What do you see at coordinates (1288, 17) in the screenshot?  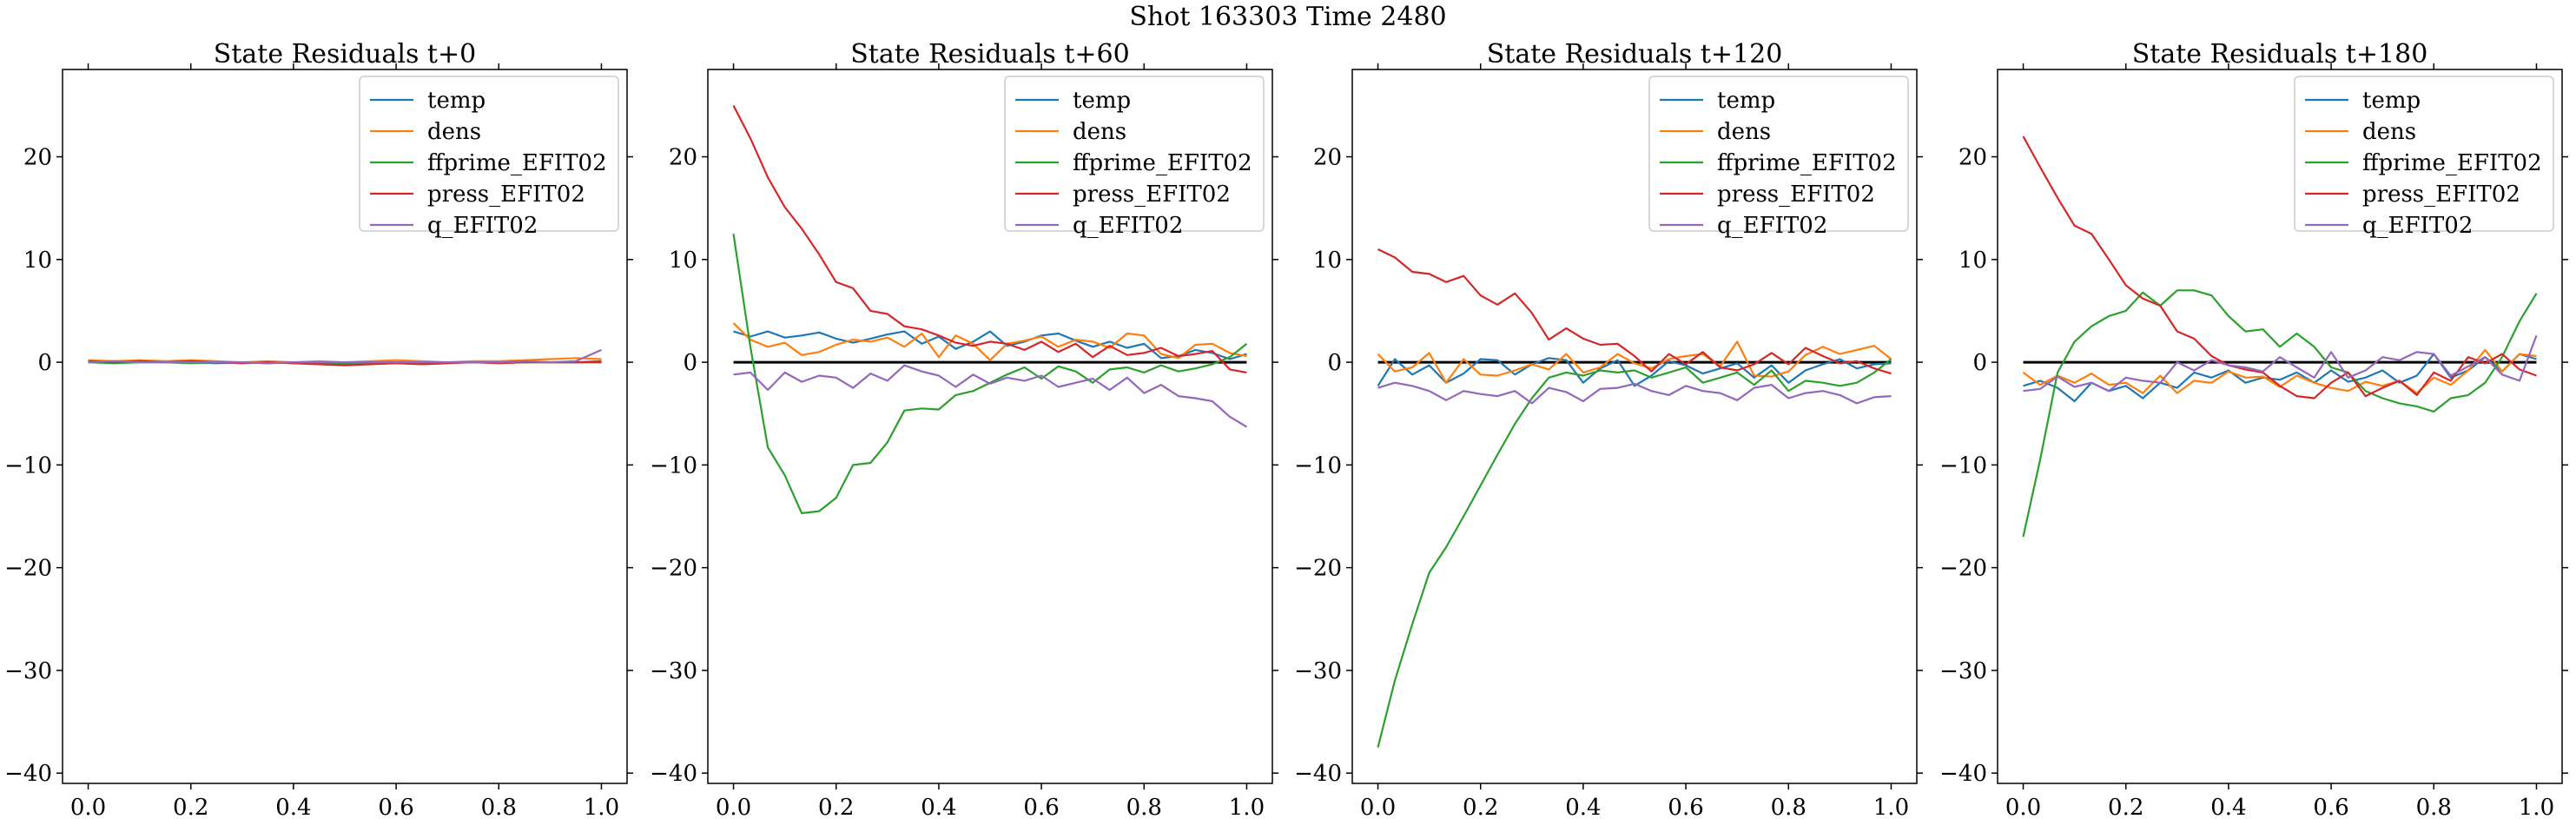 I see `figure-suptitle: Shot 163303 Time 2480` at bounding box center [1288, 17].